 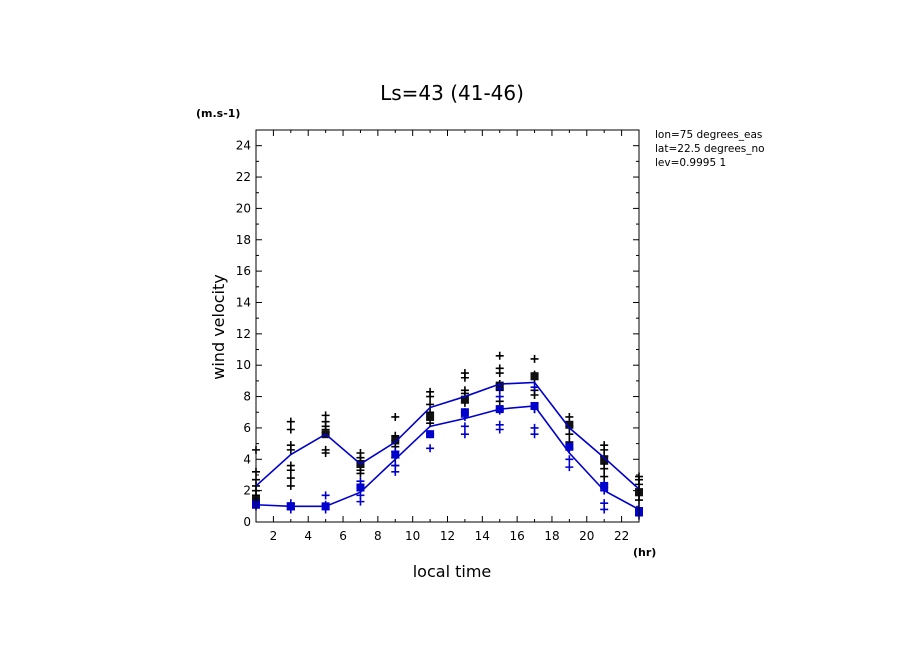 I want to click on x-tick-label: 16, so click(x=516, y=536).